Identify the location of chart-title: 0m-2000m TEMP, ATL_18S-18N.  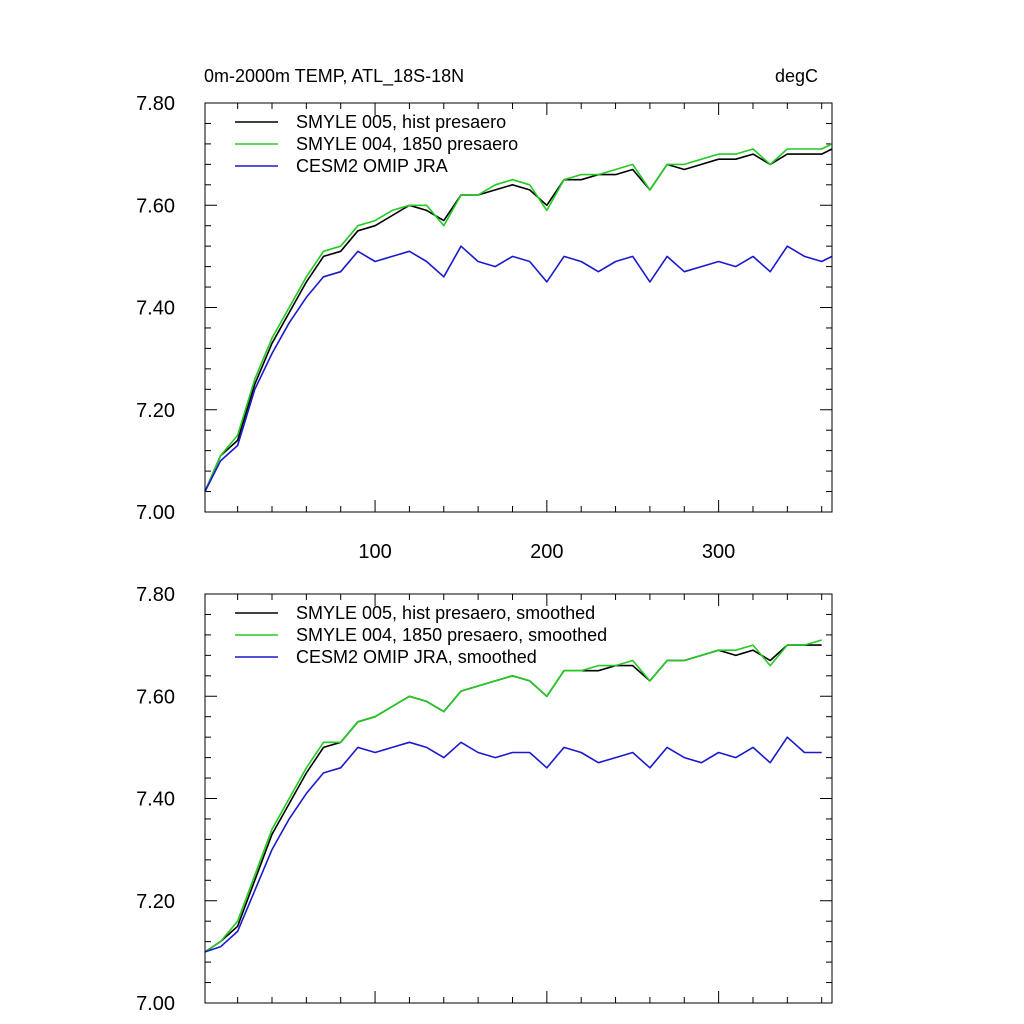
(334, 76).